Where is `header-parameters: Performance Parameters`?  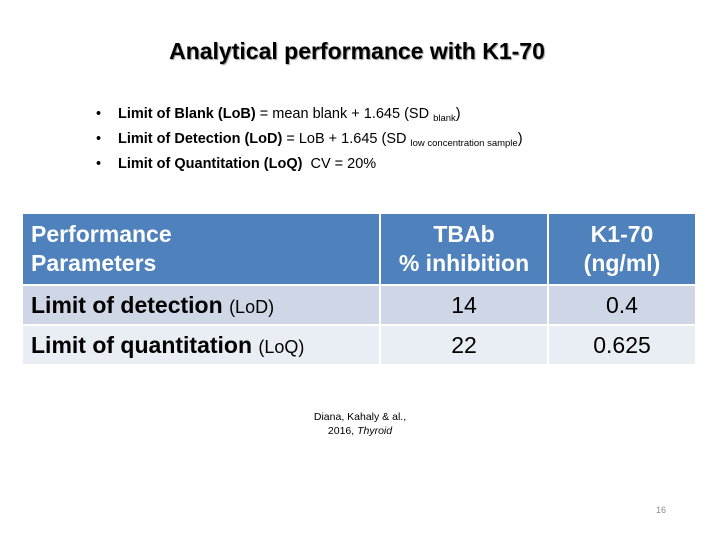 header-parameters: Performance Parameters is located at coordinates (201, 249).